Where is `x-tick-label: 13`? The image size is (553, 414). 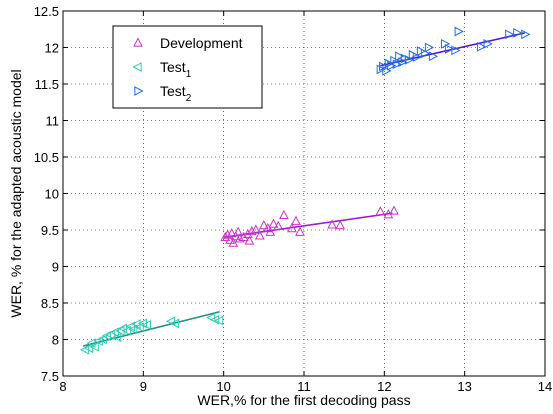
x-tick-label: 13 is located at coordinates (464, 386).